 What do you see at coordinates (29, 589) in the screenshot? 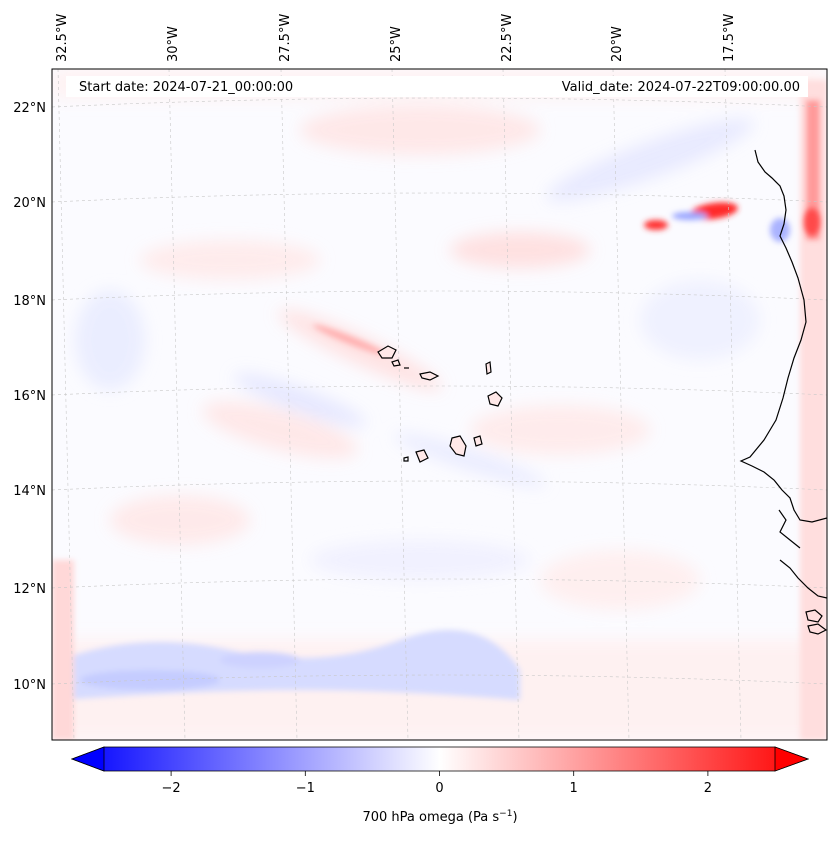
I see `lat-label-12n: 12°N` at bounding box center [29, 589].